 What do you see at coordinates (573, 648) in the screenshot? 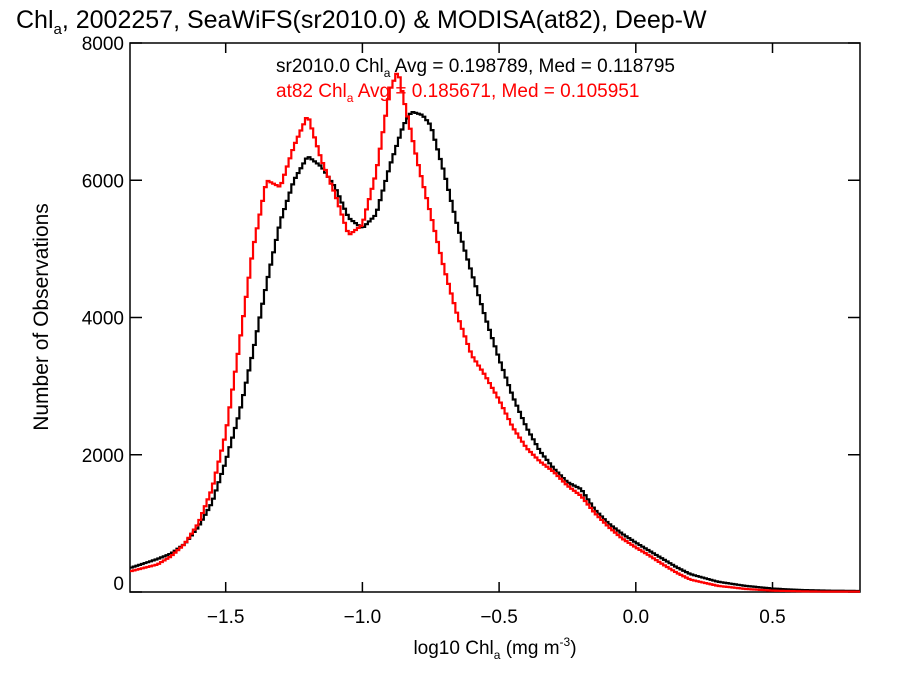
I see `x-axis-label-post: )` at bounding box center [573, 648].